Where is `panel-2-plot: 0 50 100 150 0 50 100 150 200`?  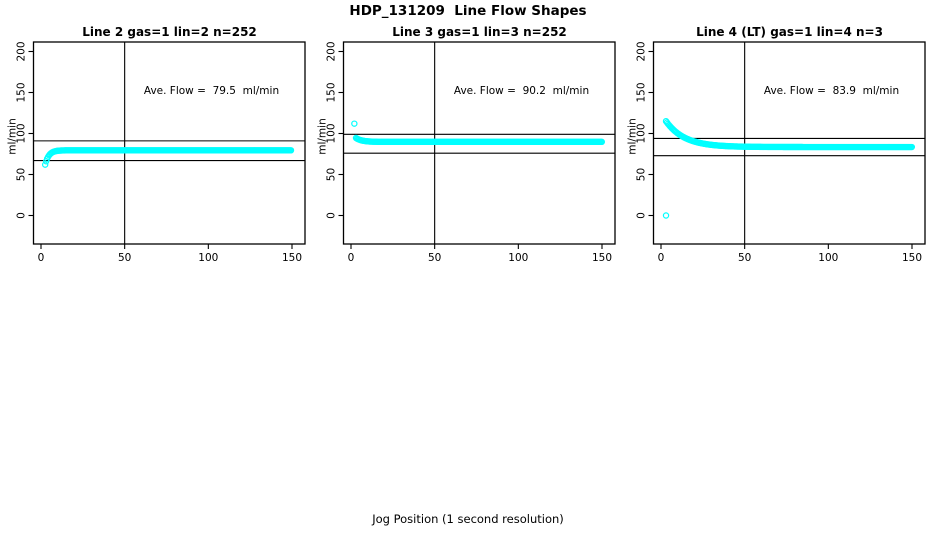 panel-2-plot: 0 50 100 150 0 50 100 150 200 is located at coordinates (471, 152).